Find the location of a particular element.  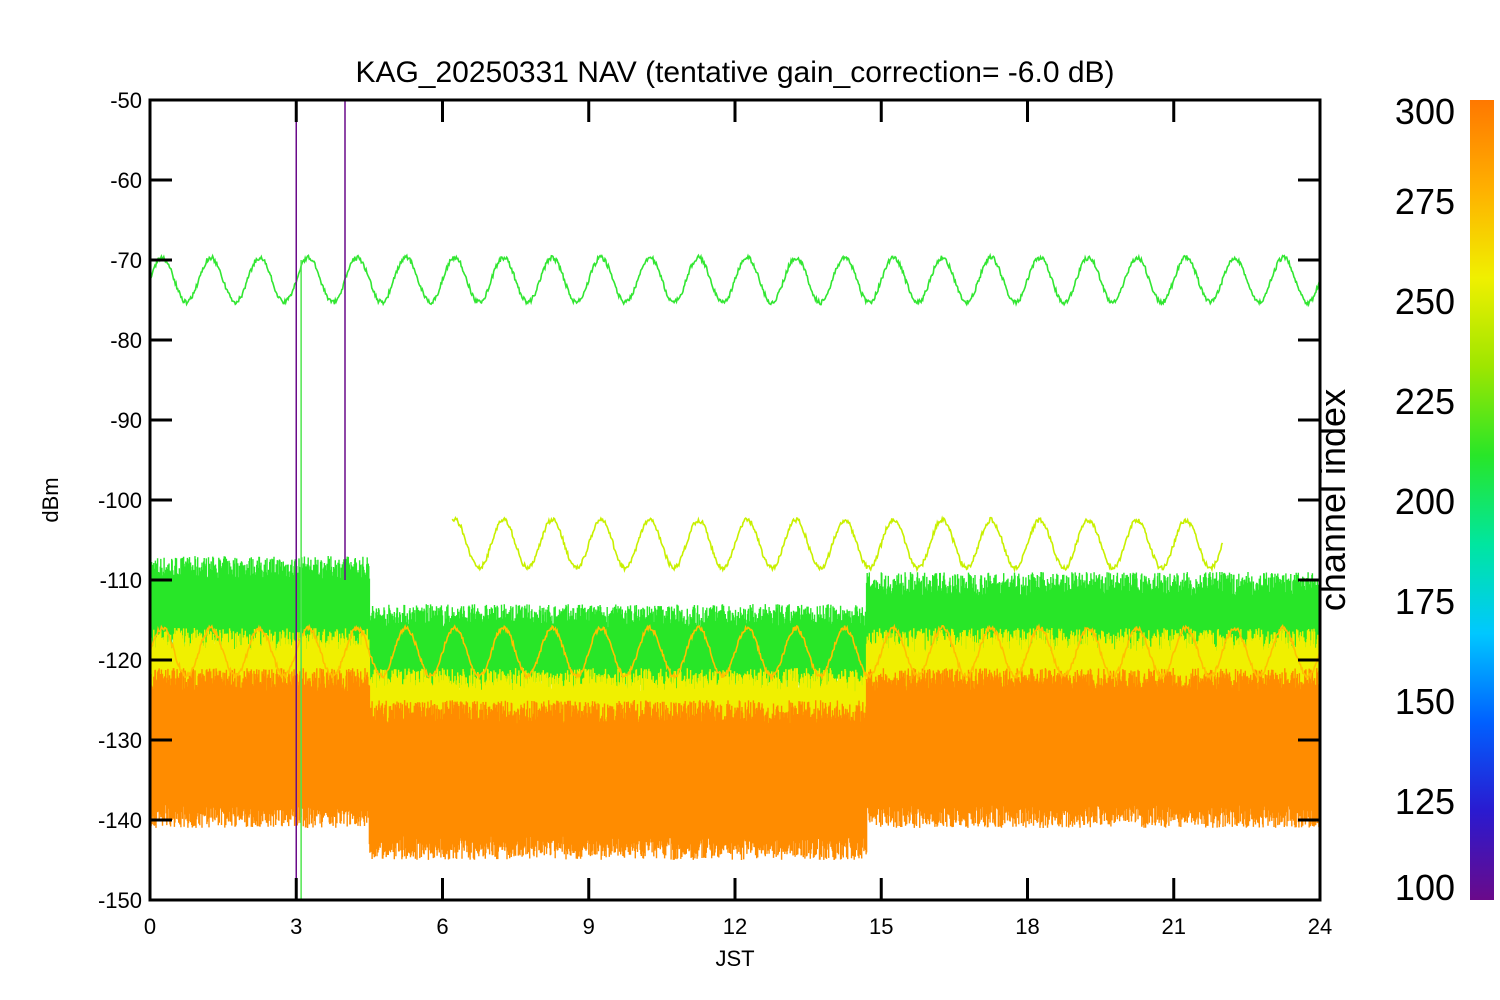

colorbar-tick-label-2: 150 is located at coordinates (1425, 701).